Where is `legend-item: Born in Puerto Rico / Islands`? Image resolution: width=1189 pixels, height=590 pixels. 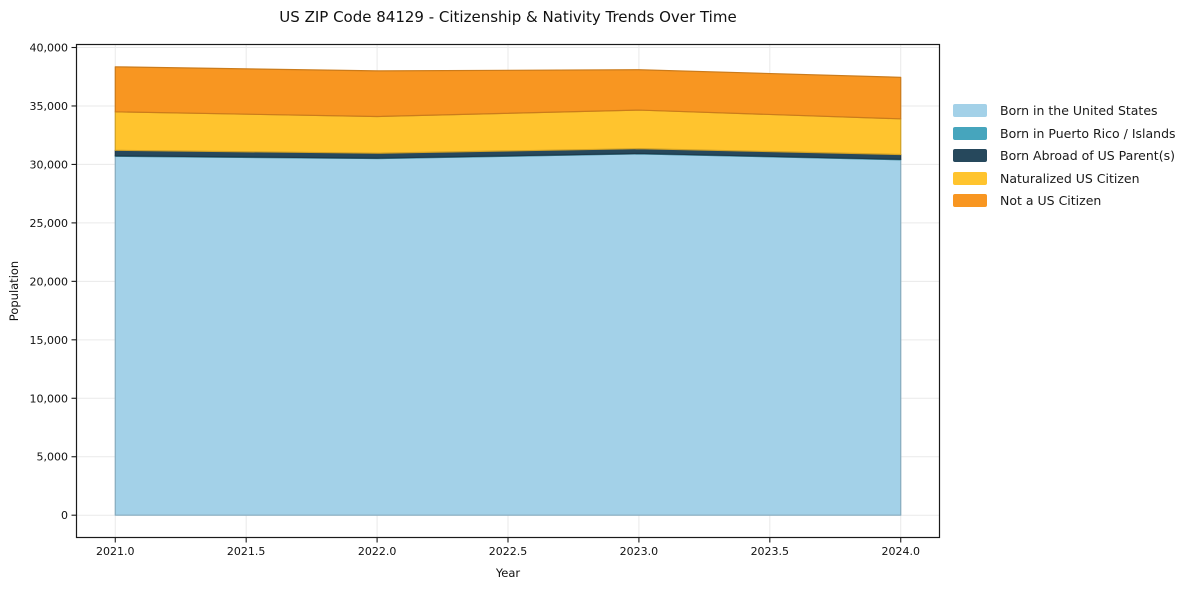 legend-item: Born in Puerto Rico / Islands is located at coordinates (1064, 133).